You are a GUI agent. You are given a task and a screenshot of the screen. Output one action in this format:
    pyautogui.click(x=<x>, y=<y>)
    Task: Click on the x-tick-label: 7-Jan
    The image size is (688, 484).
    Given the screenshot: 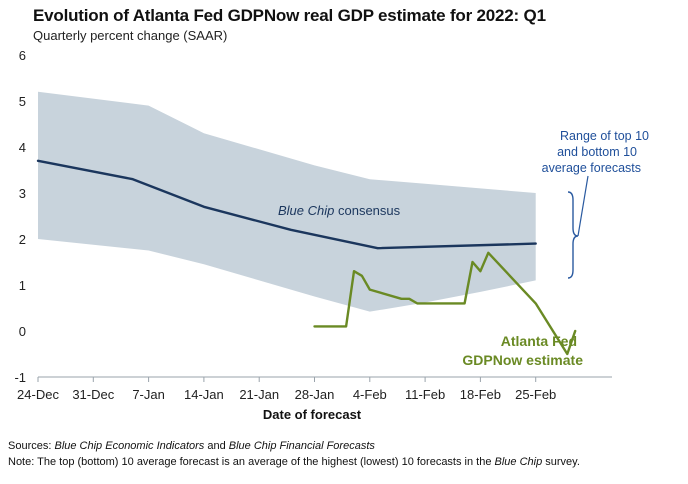 What is the action you would take?
    pyautogui.click(x=148, y=394)
    